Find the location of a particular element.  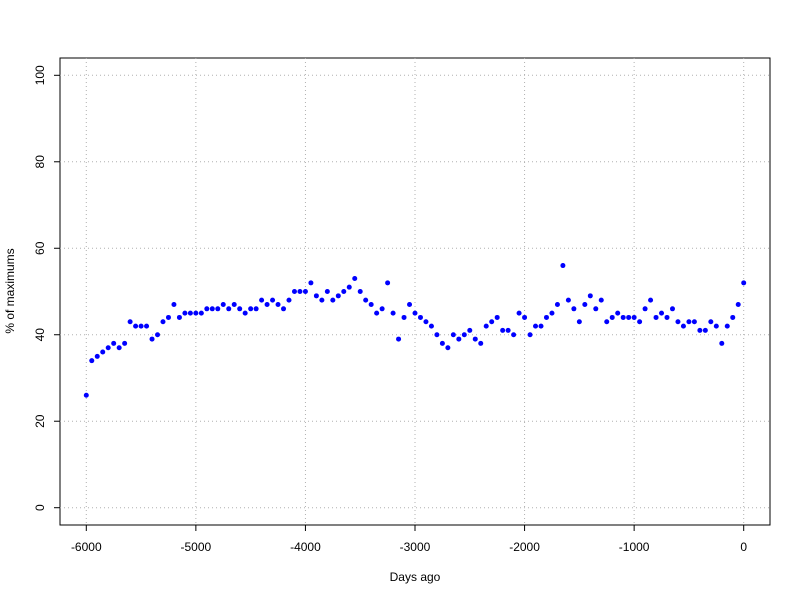

y-axis-label: % of maximums is located at coordinates (10, 290).